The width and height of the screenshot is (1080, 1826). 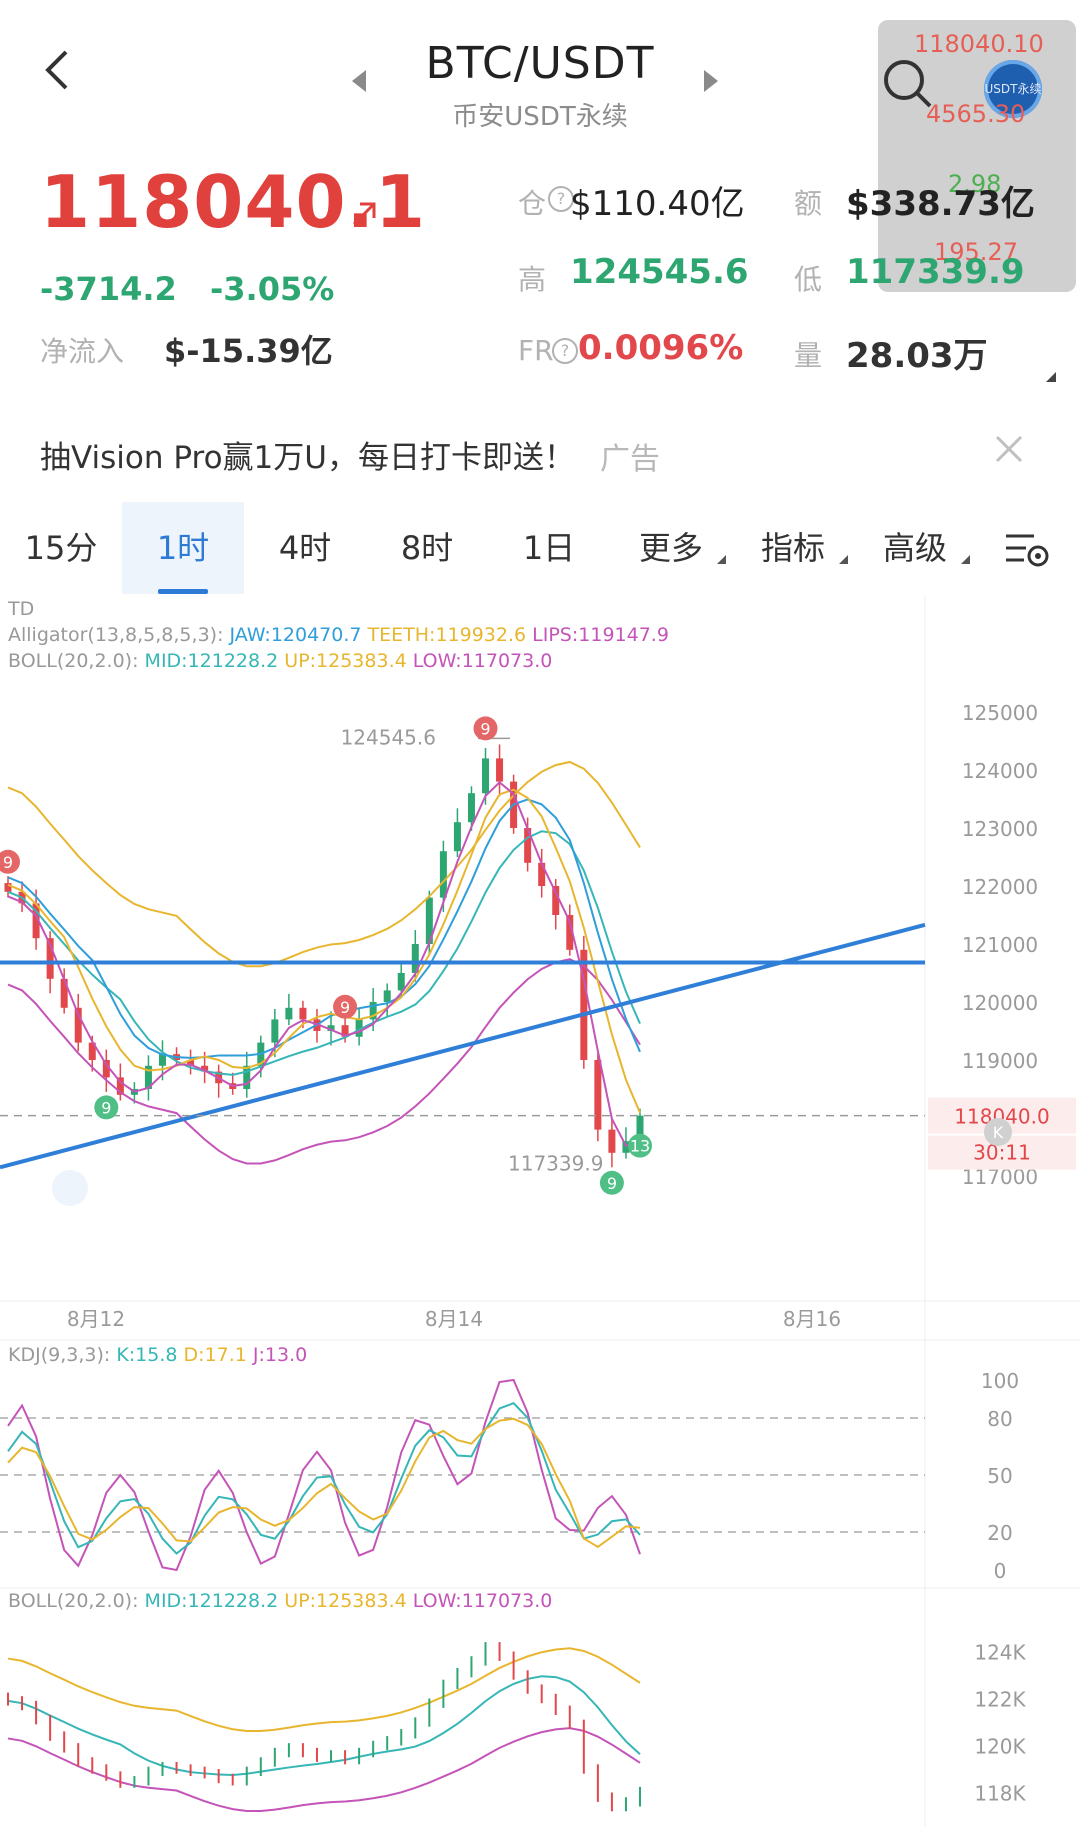 What do you see at coordinates (454, 1319) in the screenshot?
I see `x-tick-label: 8月14` at bounding box center [454, 1319].